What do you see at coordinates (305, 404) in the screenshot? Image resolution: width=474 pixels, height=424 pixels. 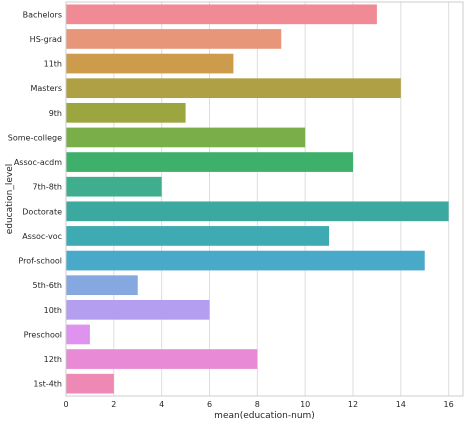 I see `x-tick-label: 10` at bounding box center [305, 404].